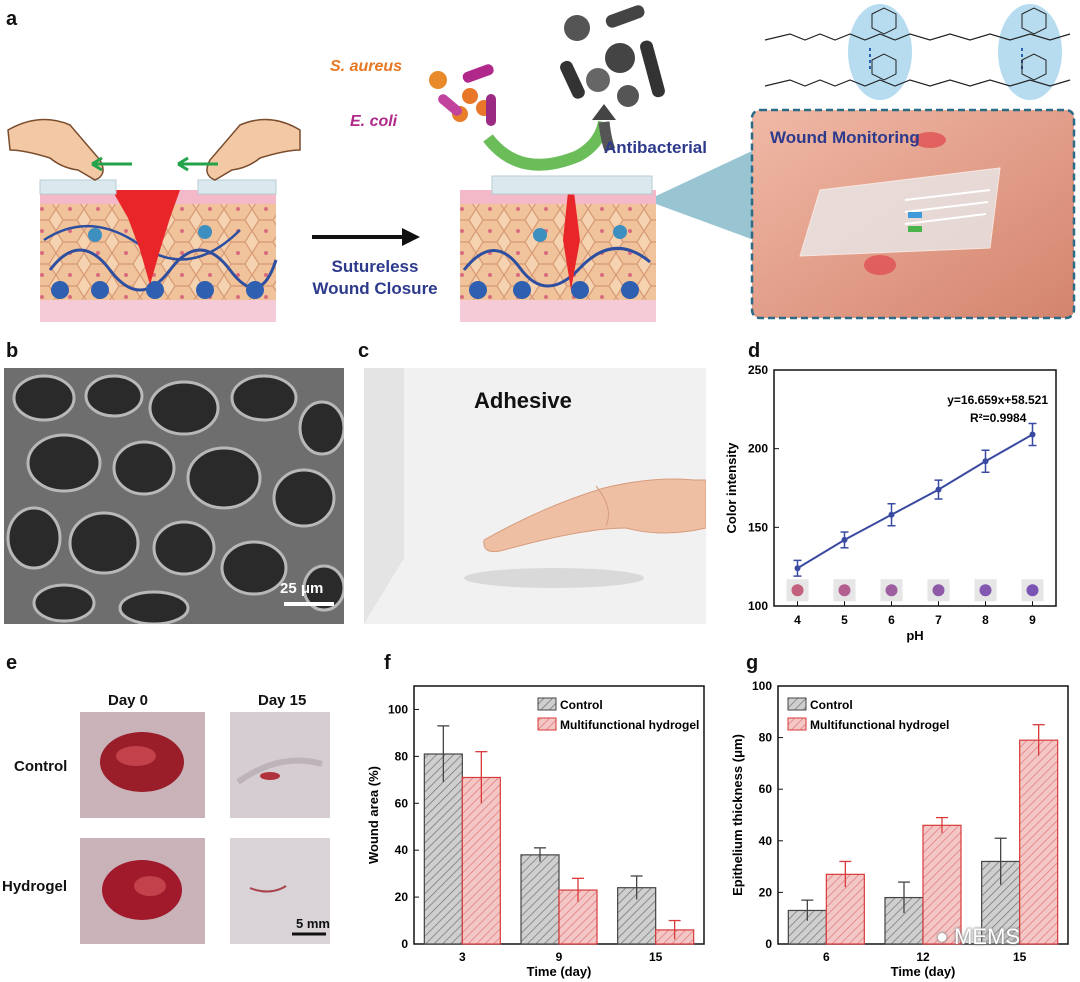  What do you see at coordinates (12, 19) in the screenshot?
I see `panel-letter-a: a` at bounding box center [12, 19].